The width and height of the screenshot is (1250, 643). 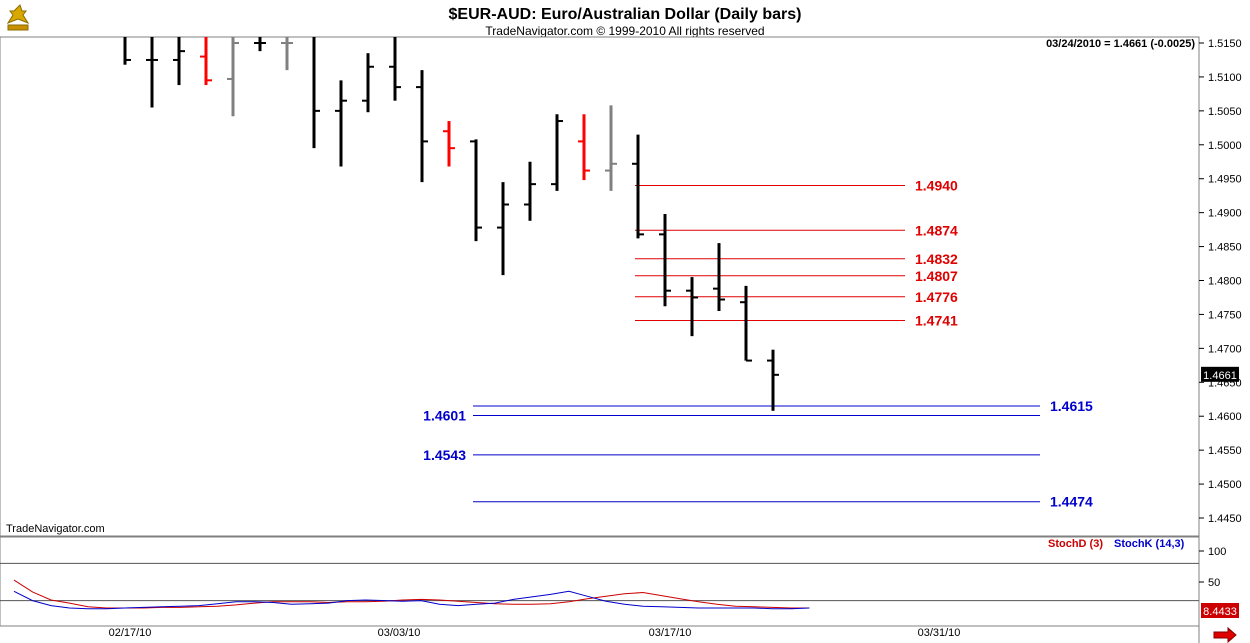 What do you see at coordinates (796, 186) in the screenshot?
I see `resistance-level: 1.4940` at bounding box center [796, 186].